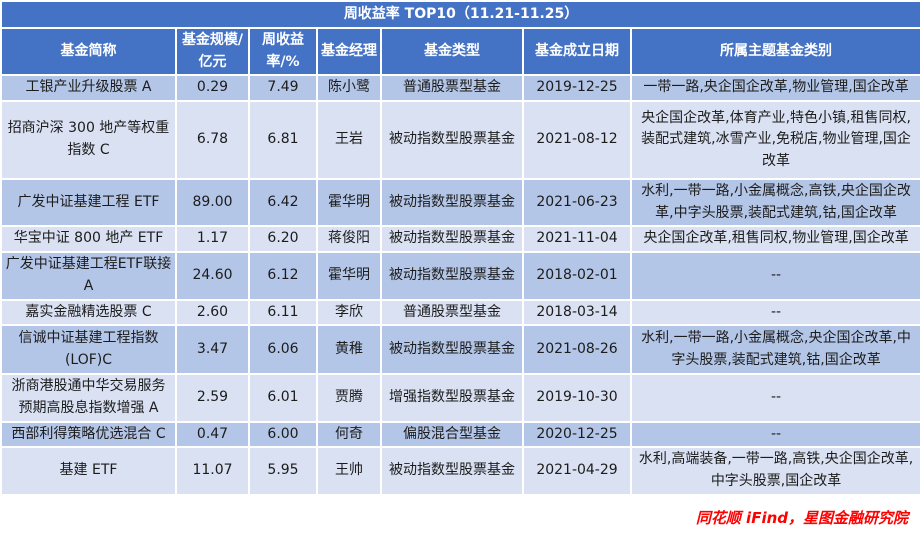 The image size is (920, 534). I want to click on fund-scale-cell: 3.47, so click(212, 350).